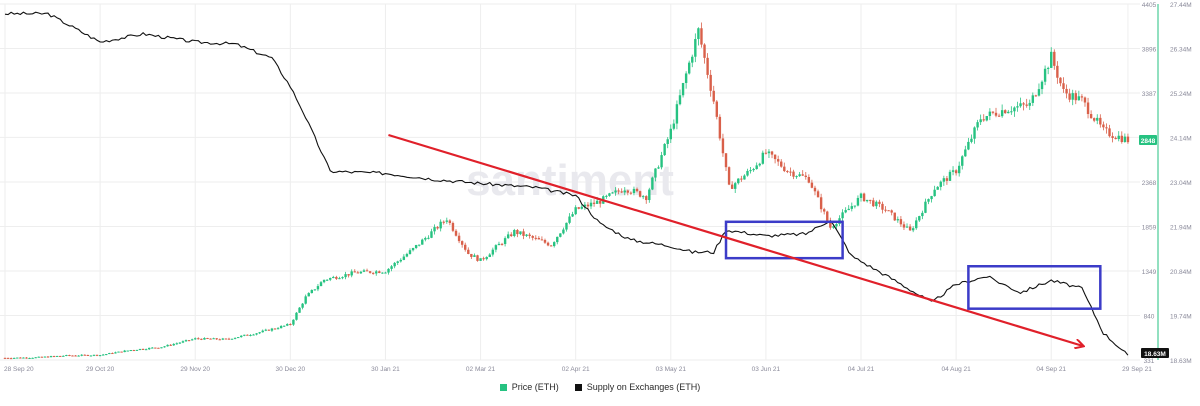  What do you see at coordinates (100, 369) in the screenshot?
I see `x-tick-label: 29 Oct 20` at bounding box center [100, 369].